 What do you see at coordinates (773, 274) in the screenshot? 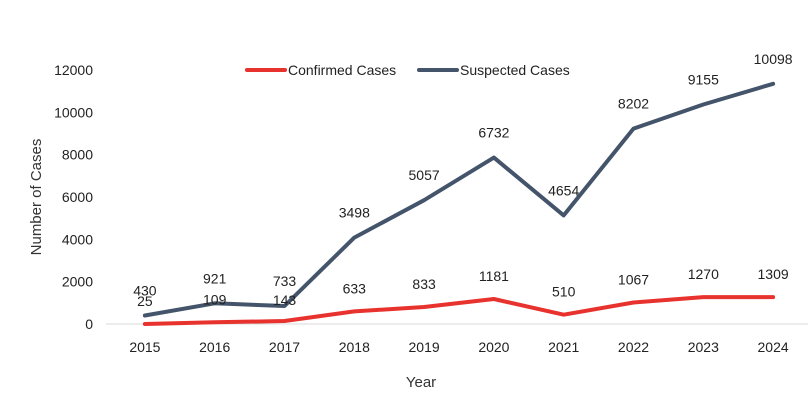
I see `data-label: 1309` at bounding box center [773, 274].